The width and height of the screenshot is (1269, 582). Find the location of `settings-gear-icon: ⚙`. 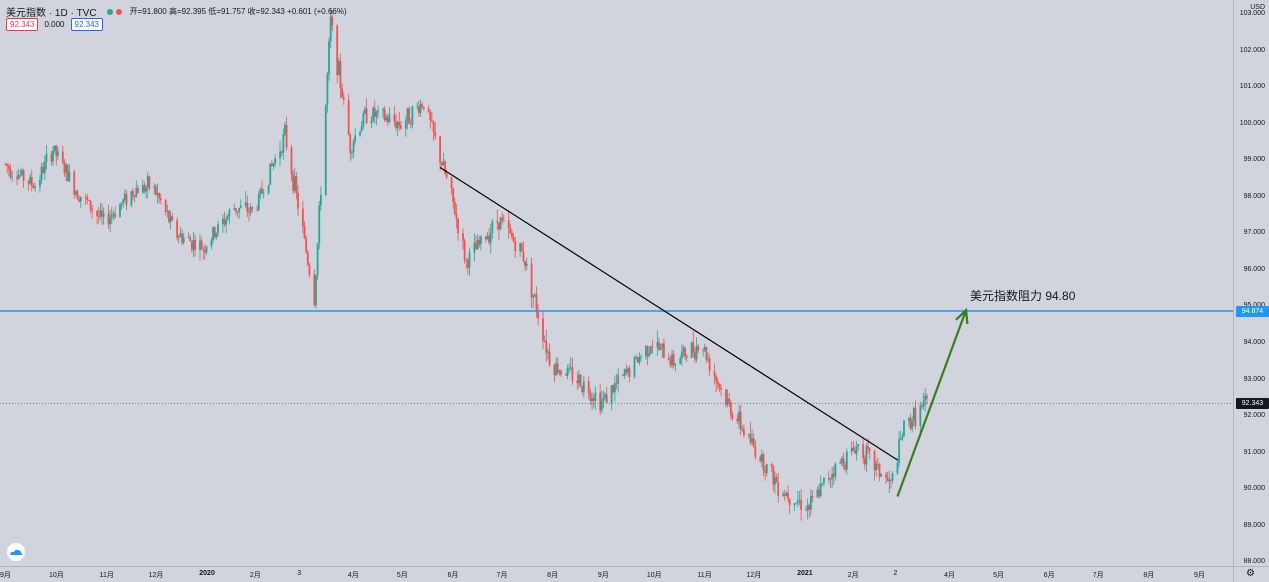

settings-gear-icon: ⚙ is located at coordinates (1250, 573).